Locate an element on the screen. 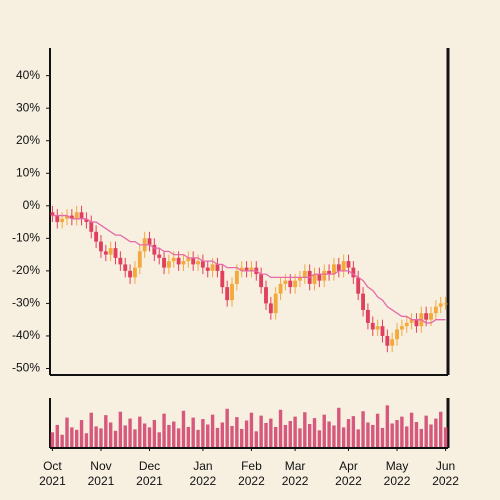 The image size is (500, 500). y-tick-label: -30% is located at coordinates (26, 303).